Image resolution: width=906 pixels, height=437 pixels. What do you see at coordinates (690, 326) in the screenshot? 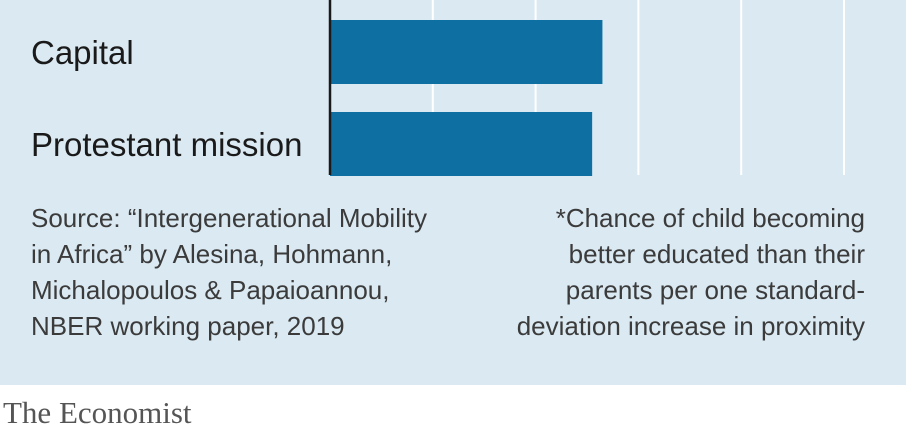
I see `footnote-line: deviation increase in proximity` at bounding box center [690, 326].